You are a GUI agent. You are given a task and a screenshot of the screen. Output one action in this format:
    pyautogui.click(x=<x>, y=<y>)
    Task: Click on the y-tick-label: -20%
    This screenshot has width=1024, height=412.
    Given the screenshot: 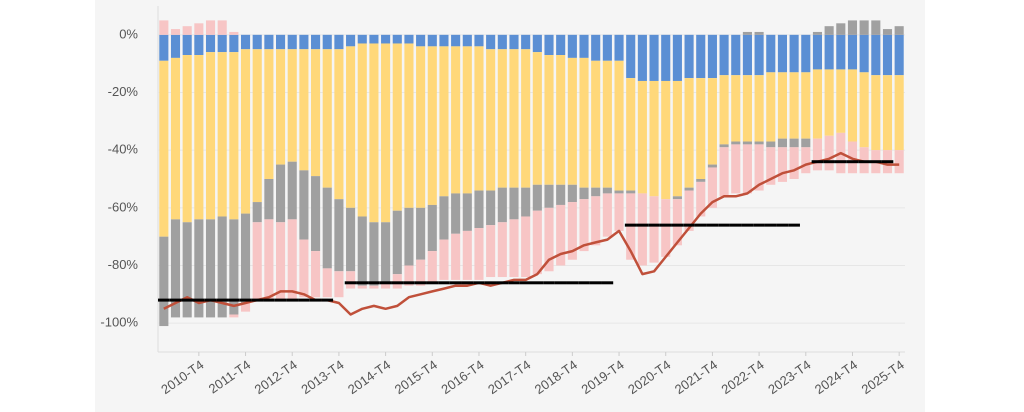 What is the action you would take?
    pyautogui.click(x=123, y=91)
    